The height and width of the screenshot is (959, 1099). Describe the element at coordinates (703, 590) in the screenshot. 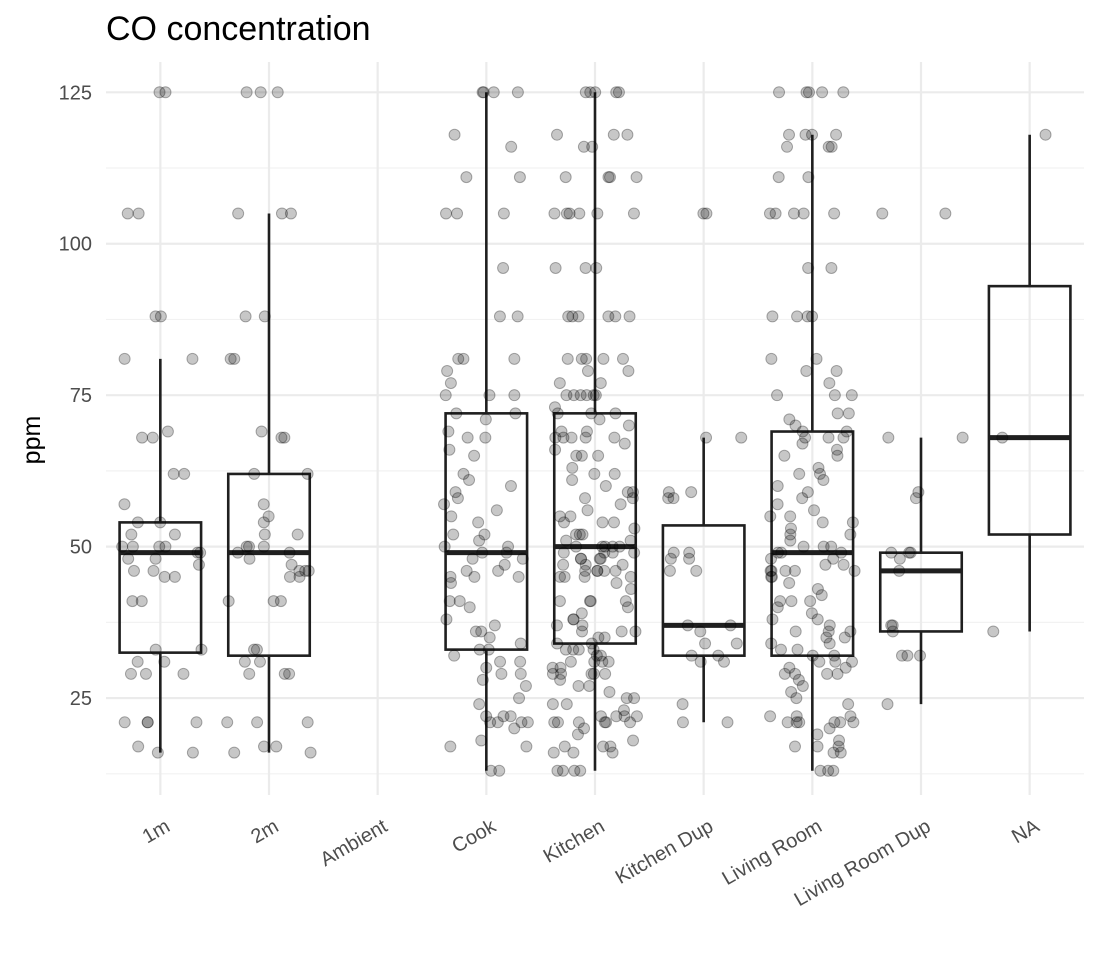

I see `box-iqr` at that location.